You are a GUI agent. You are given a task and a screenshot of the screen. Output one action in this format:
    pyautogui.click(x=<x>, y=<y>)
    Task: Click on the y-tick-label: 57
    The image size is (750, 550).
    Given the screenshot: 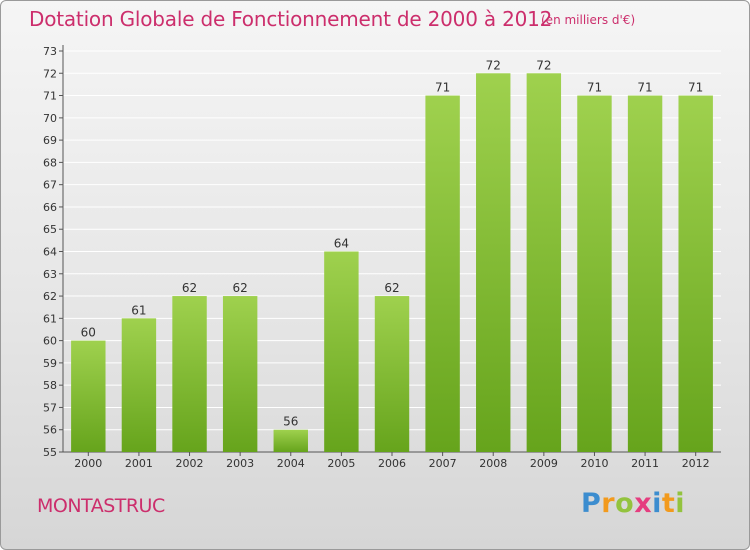 What is the action you would take?
    pyautogui.click(x=50, y=407)
    